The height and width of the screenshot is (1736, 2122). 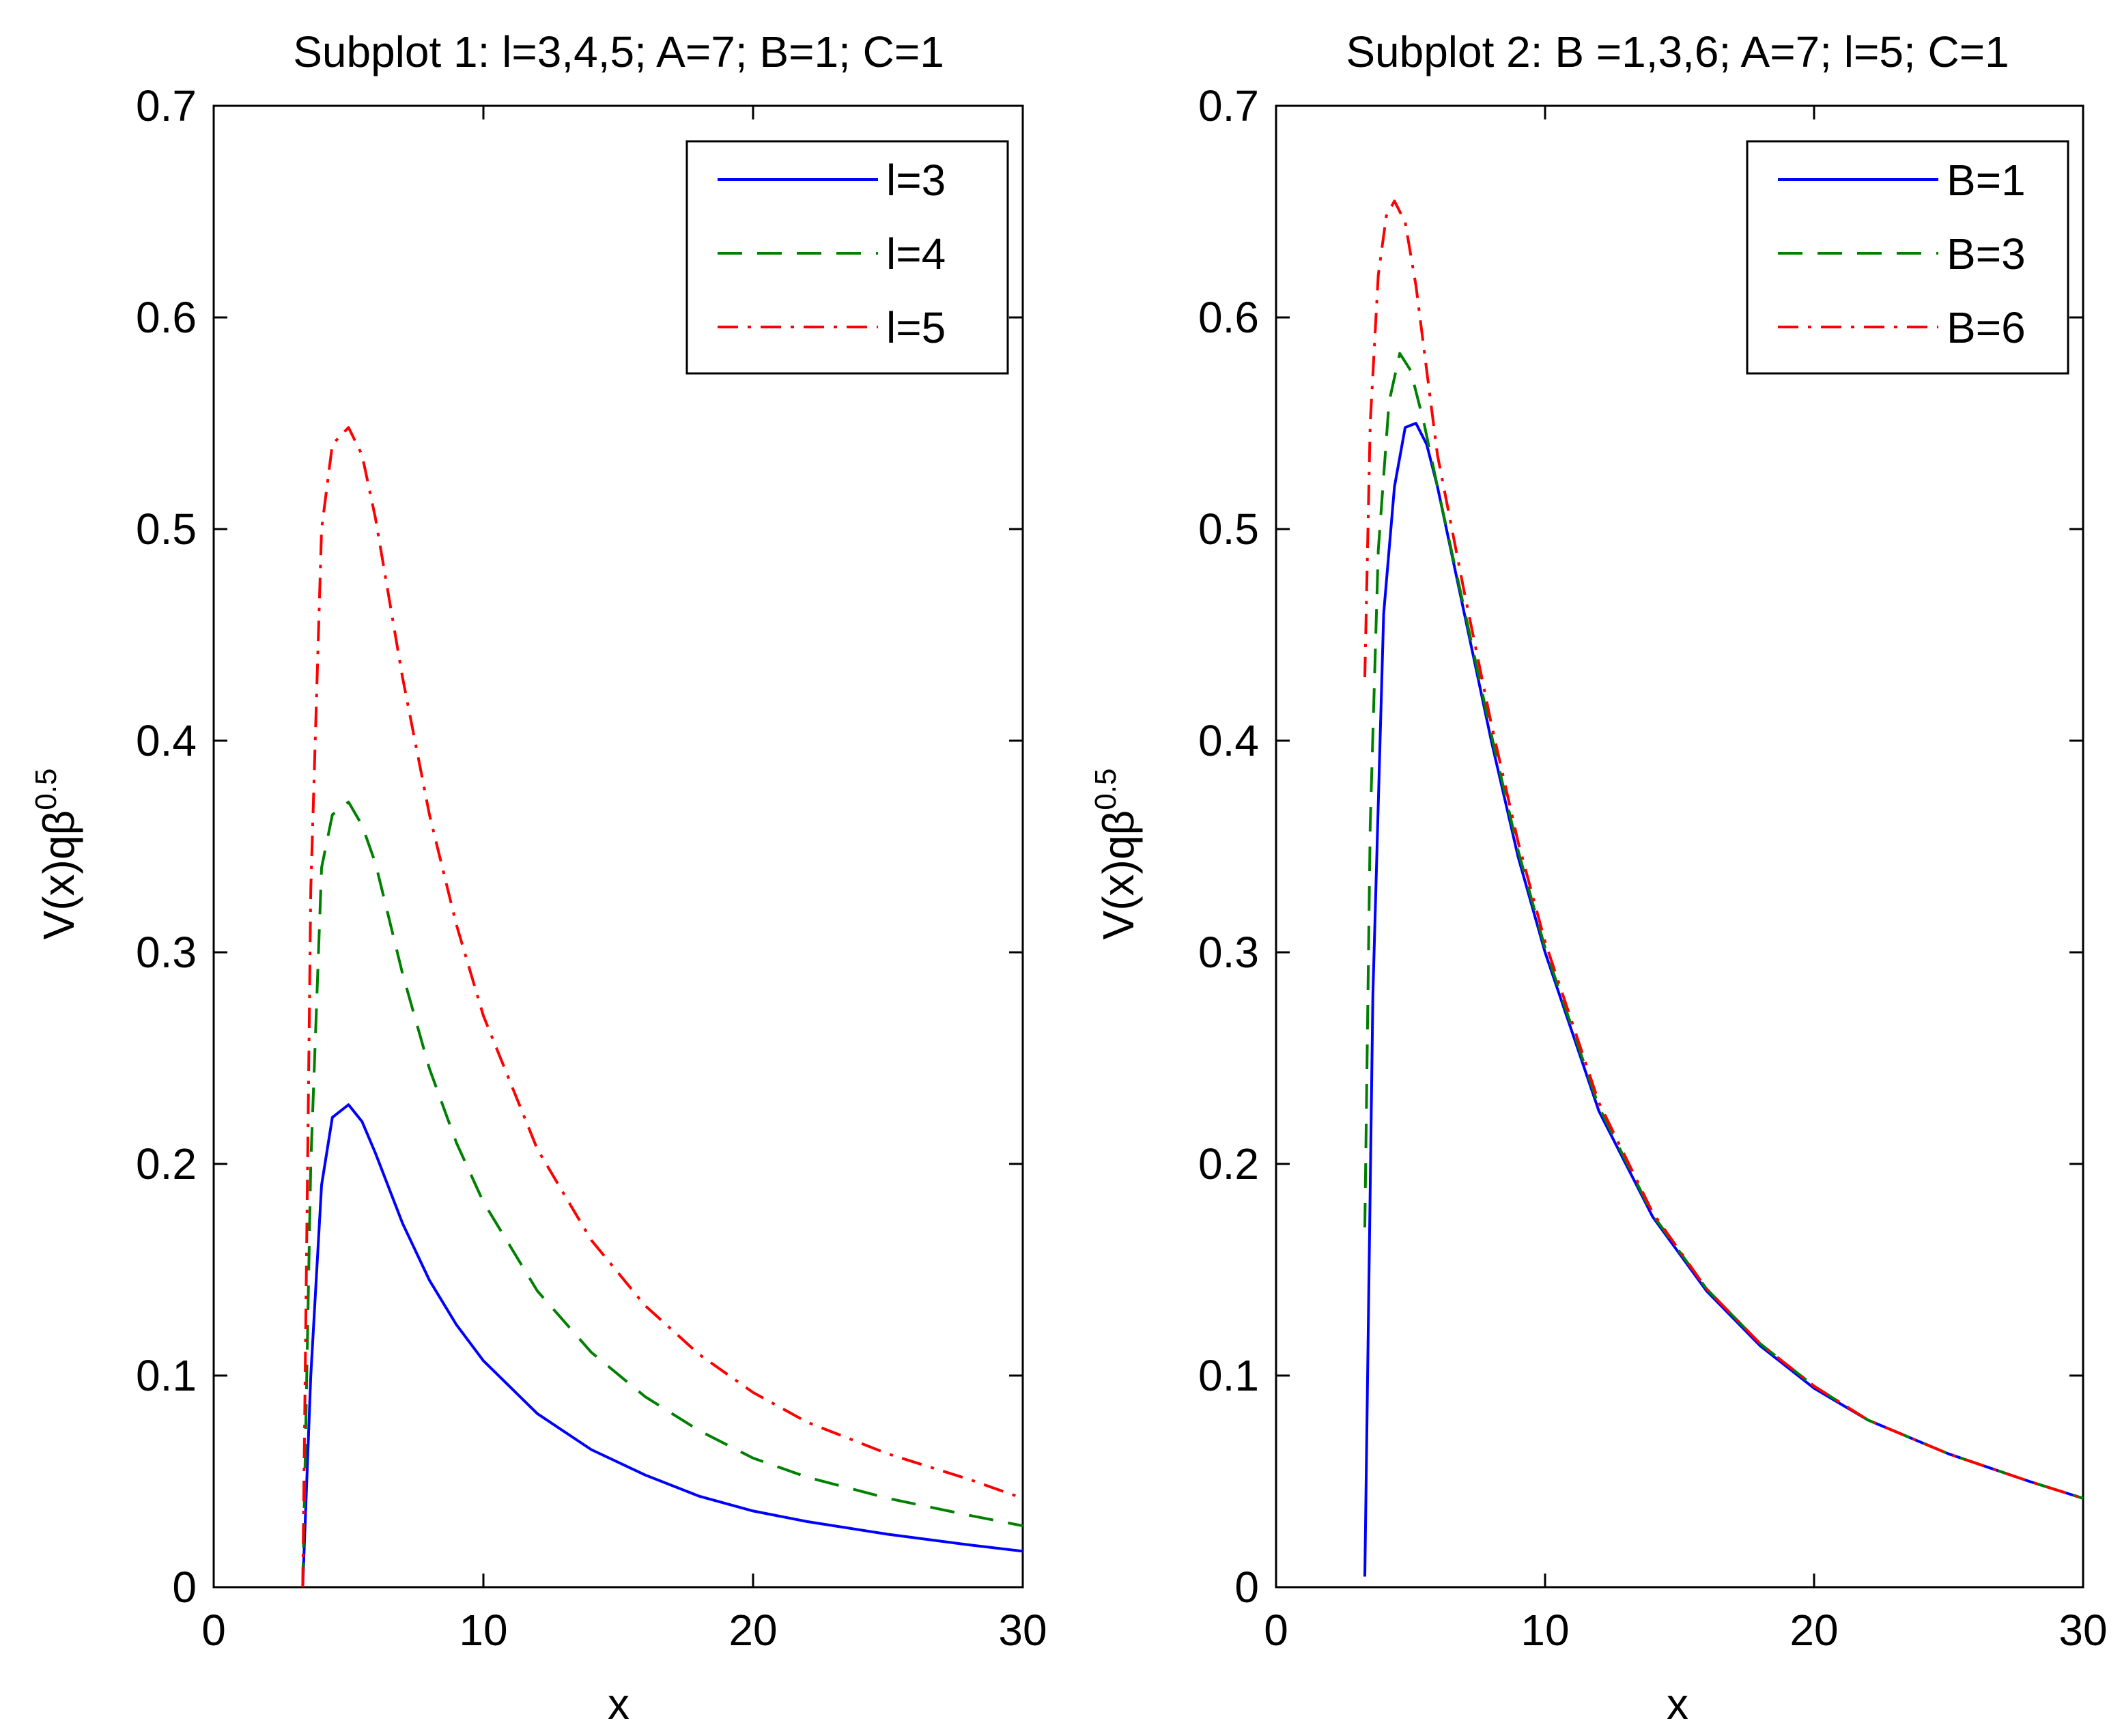 What do you see at coordinates (166, 106) in the screenshot?
I see `subplot-1-ytick-label: 0.7` at bounding box center [166, 106].